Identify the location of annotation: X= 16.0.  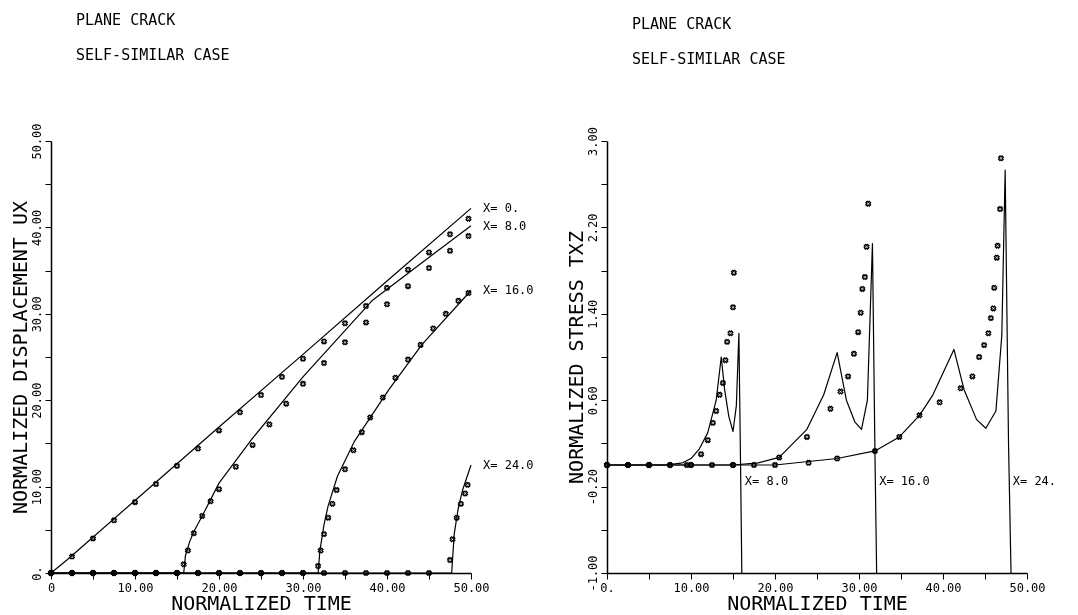
(904, 481).